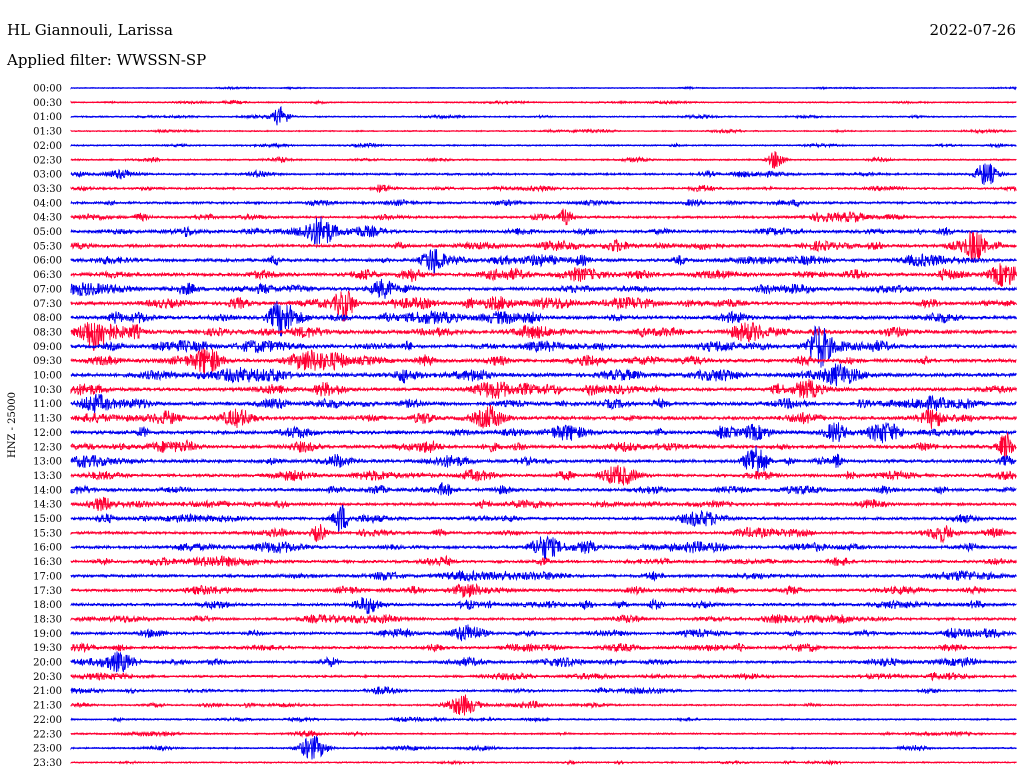 Image resolution: width=1024 pixels, height=780 pixels. Describe the element at coordinates (47, 505) in the screenshot. I see `row-label: 14:30` at that location.